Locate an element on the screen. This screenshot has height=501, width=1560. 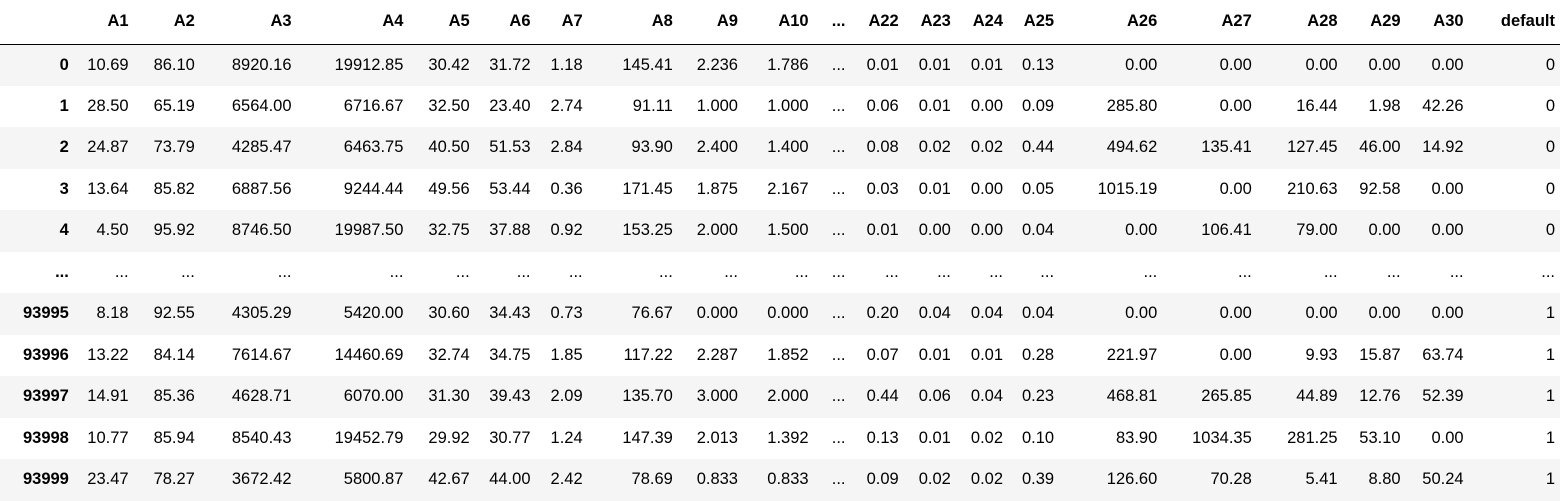
table-cell: 14.92 is located at coordinates (1443, 147).